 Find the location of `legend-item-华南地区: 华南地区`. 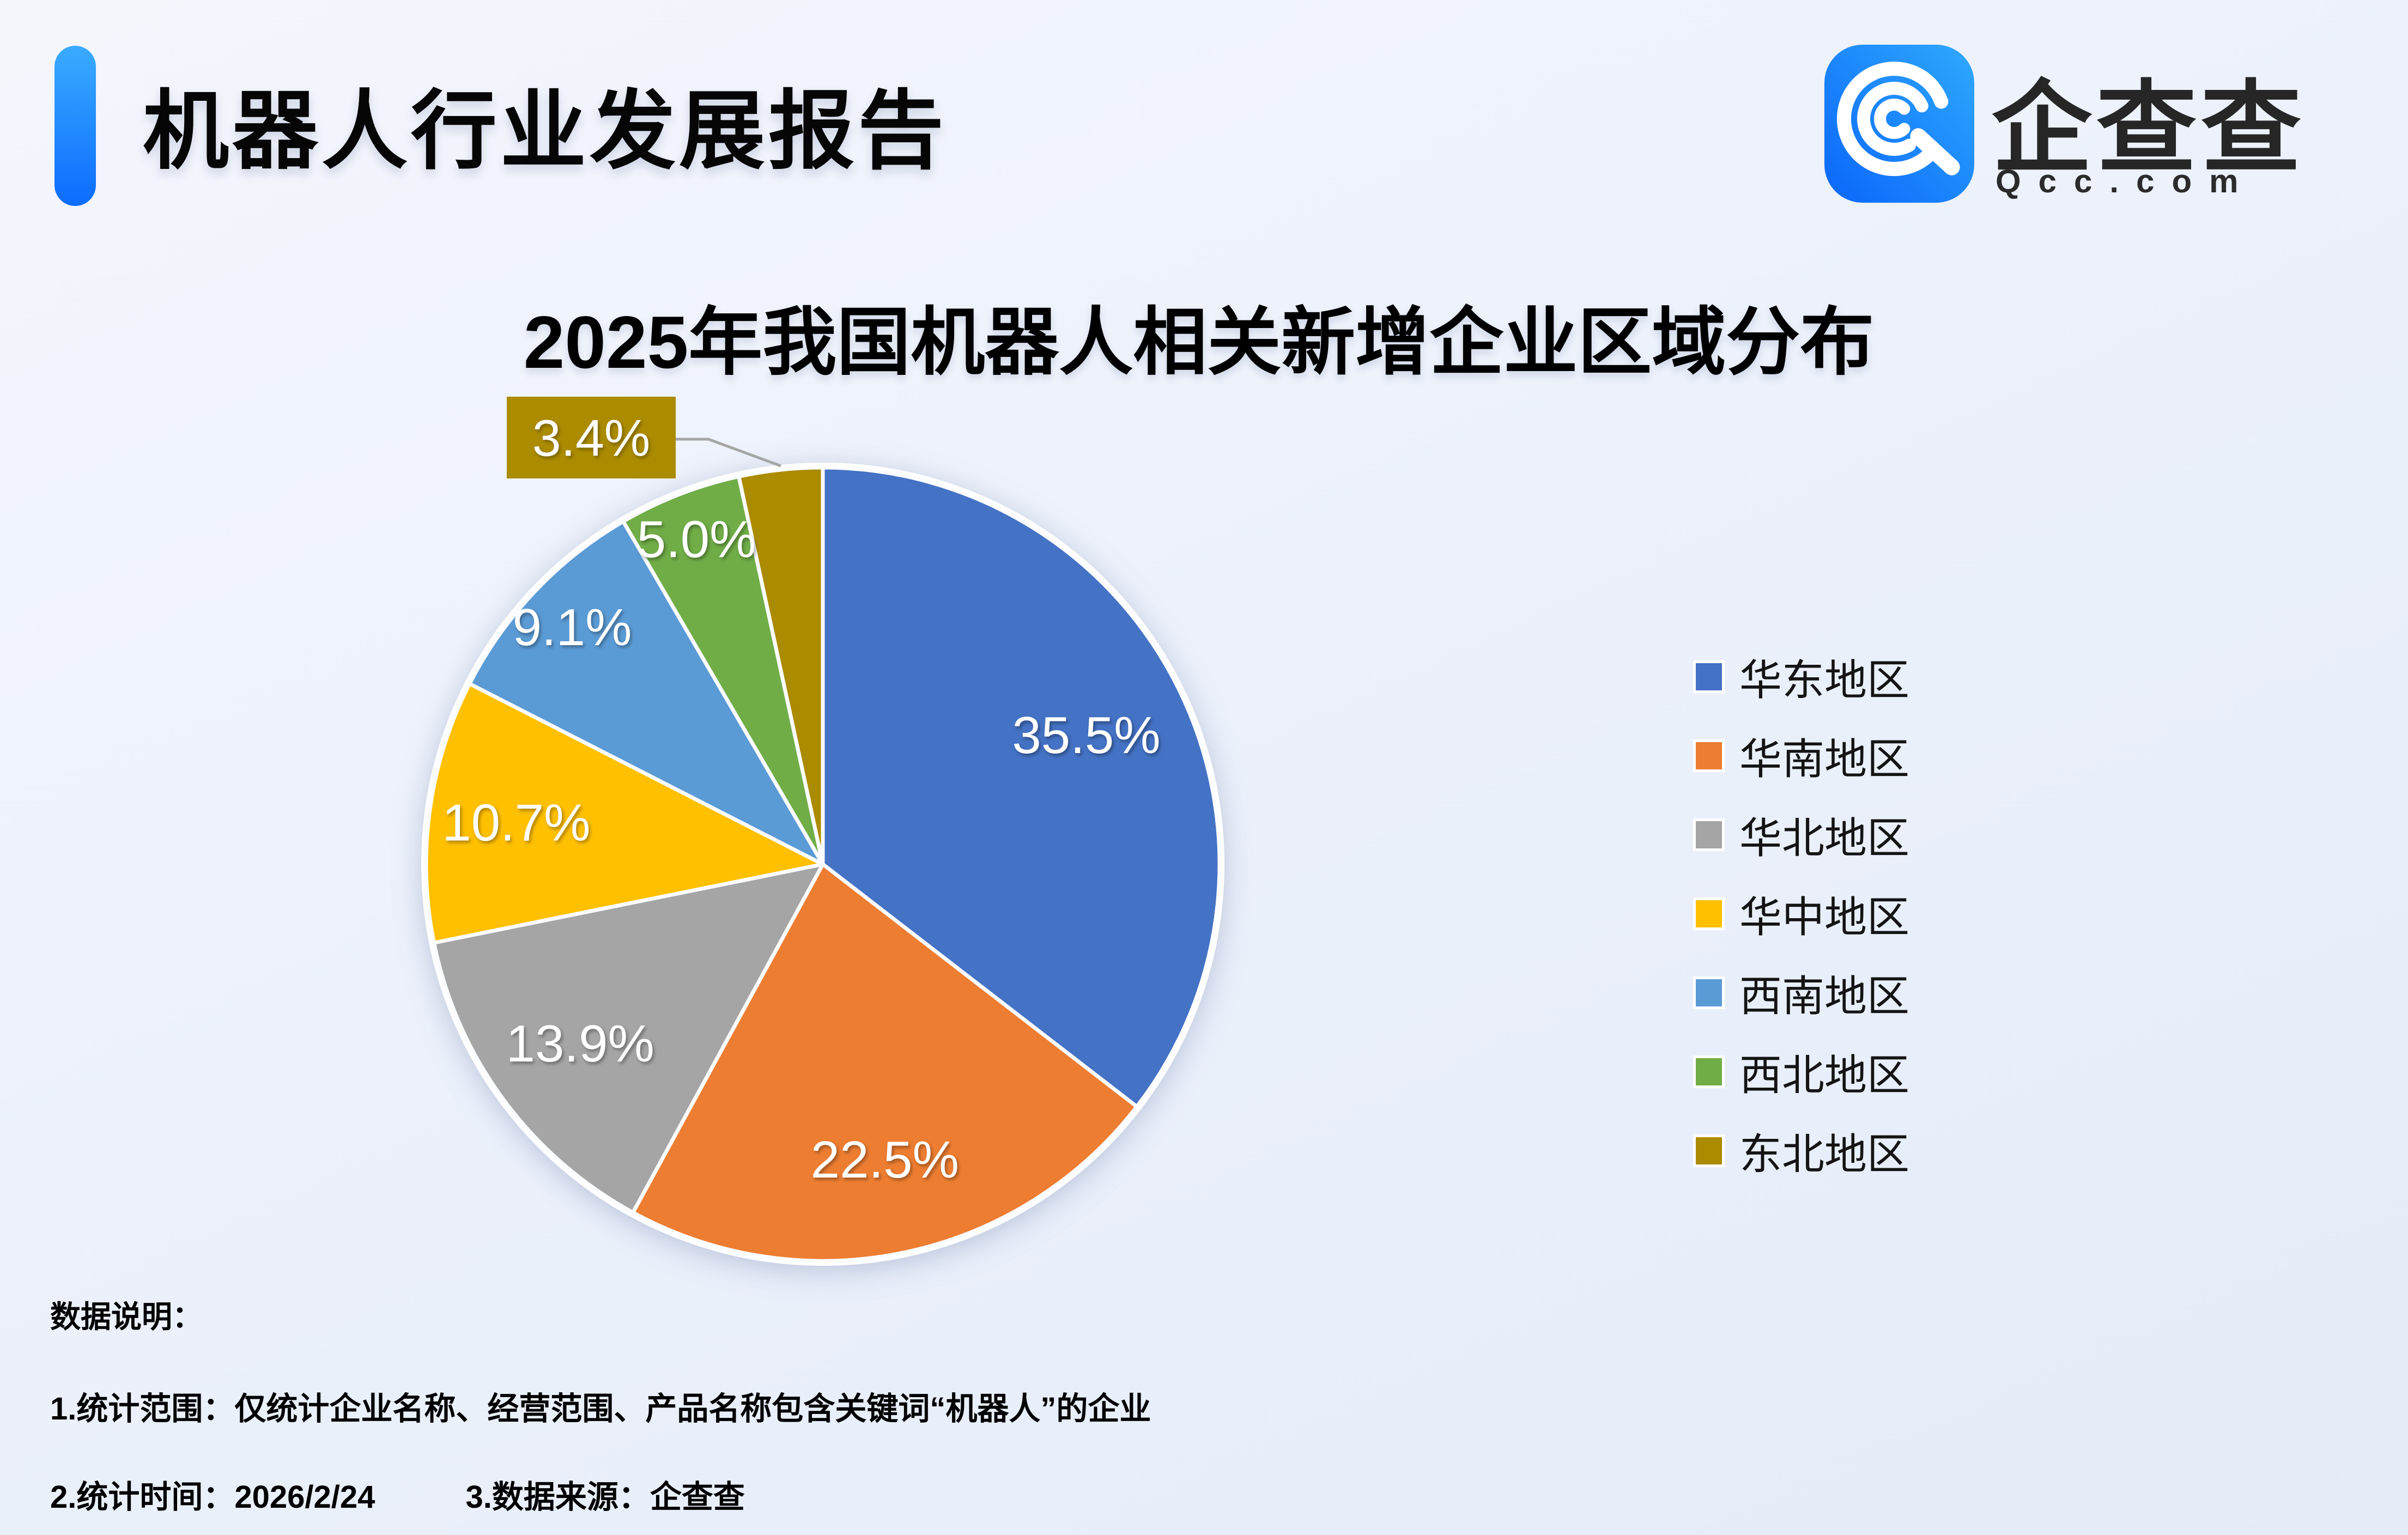

legend-item-华南地区: 华南地区 is located at coordinates (1801, 756).